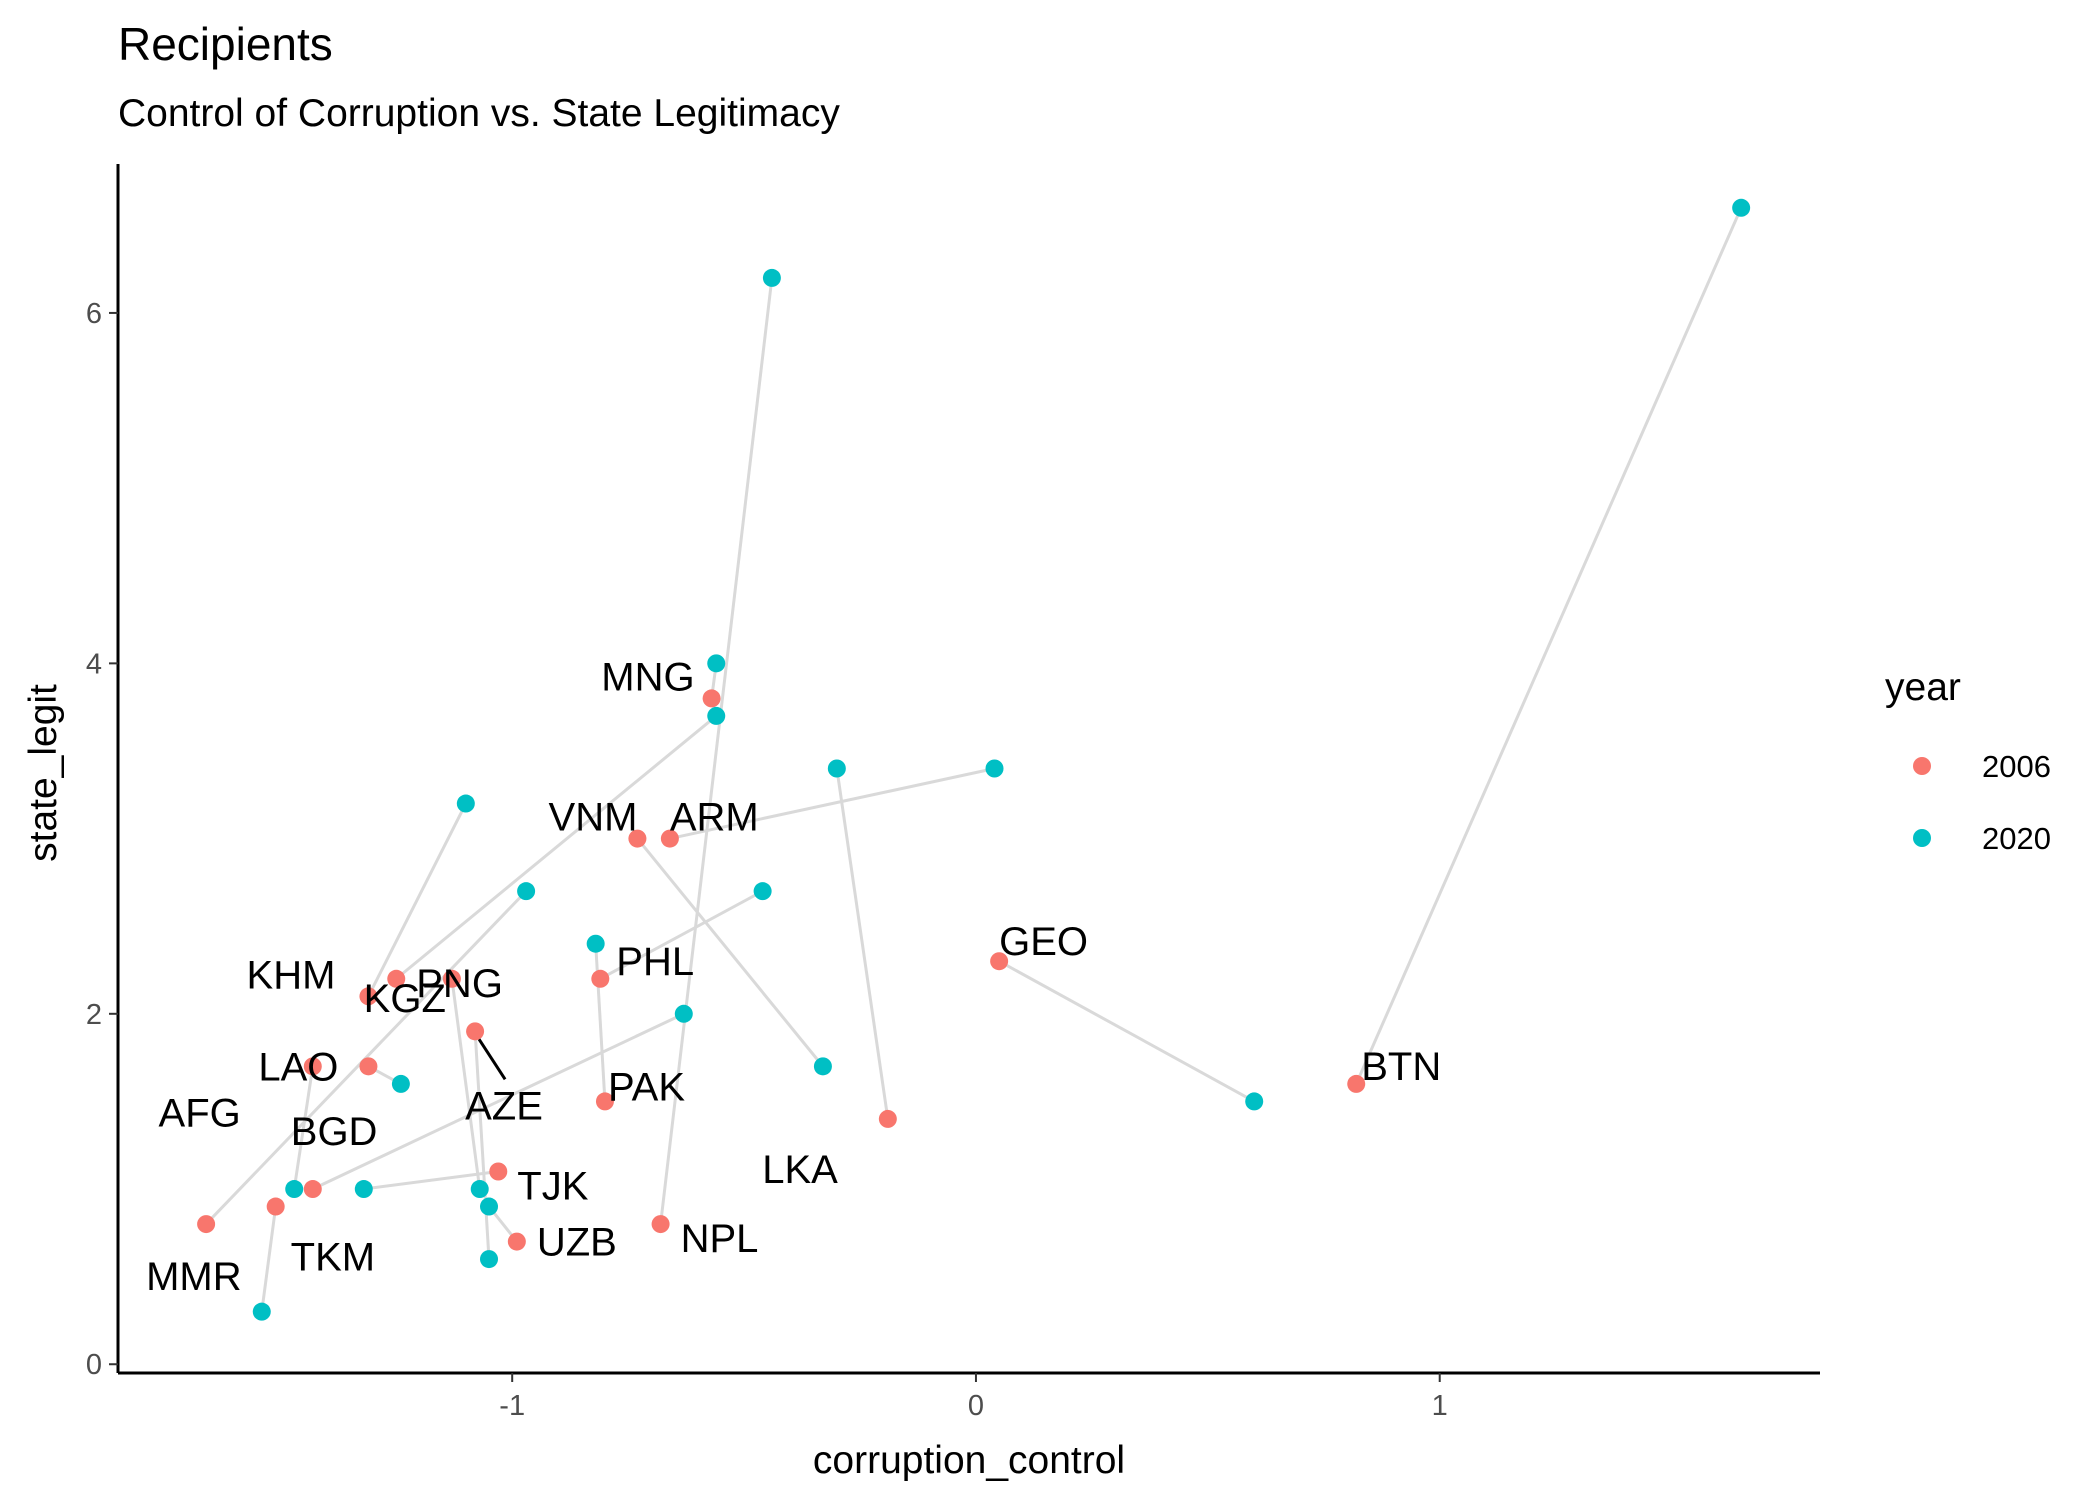  I want to click on y-tick-label: 6, so click(94, 314).